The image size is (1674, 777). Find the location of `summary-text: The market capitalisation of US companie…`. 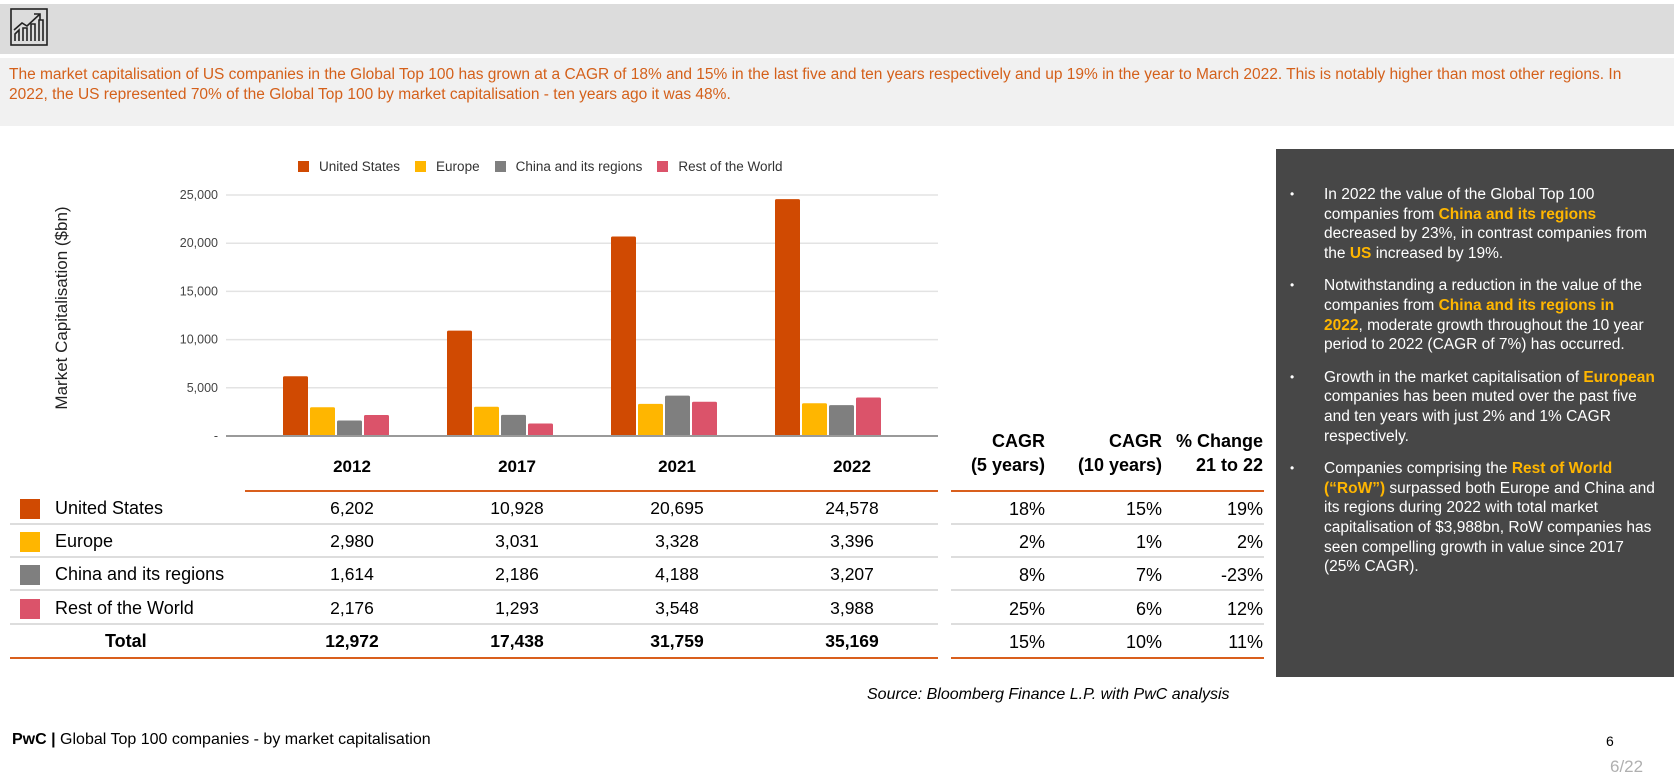

summary-text: The market capitalisation of US companie… is located at coordinates (815, 84).